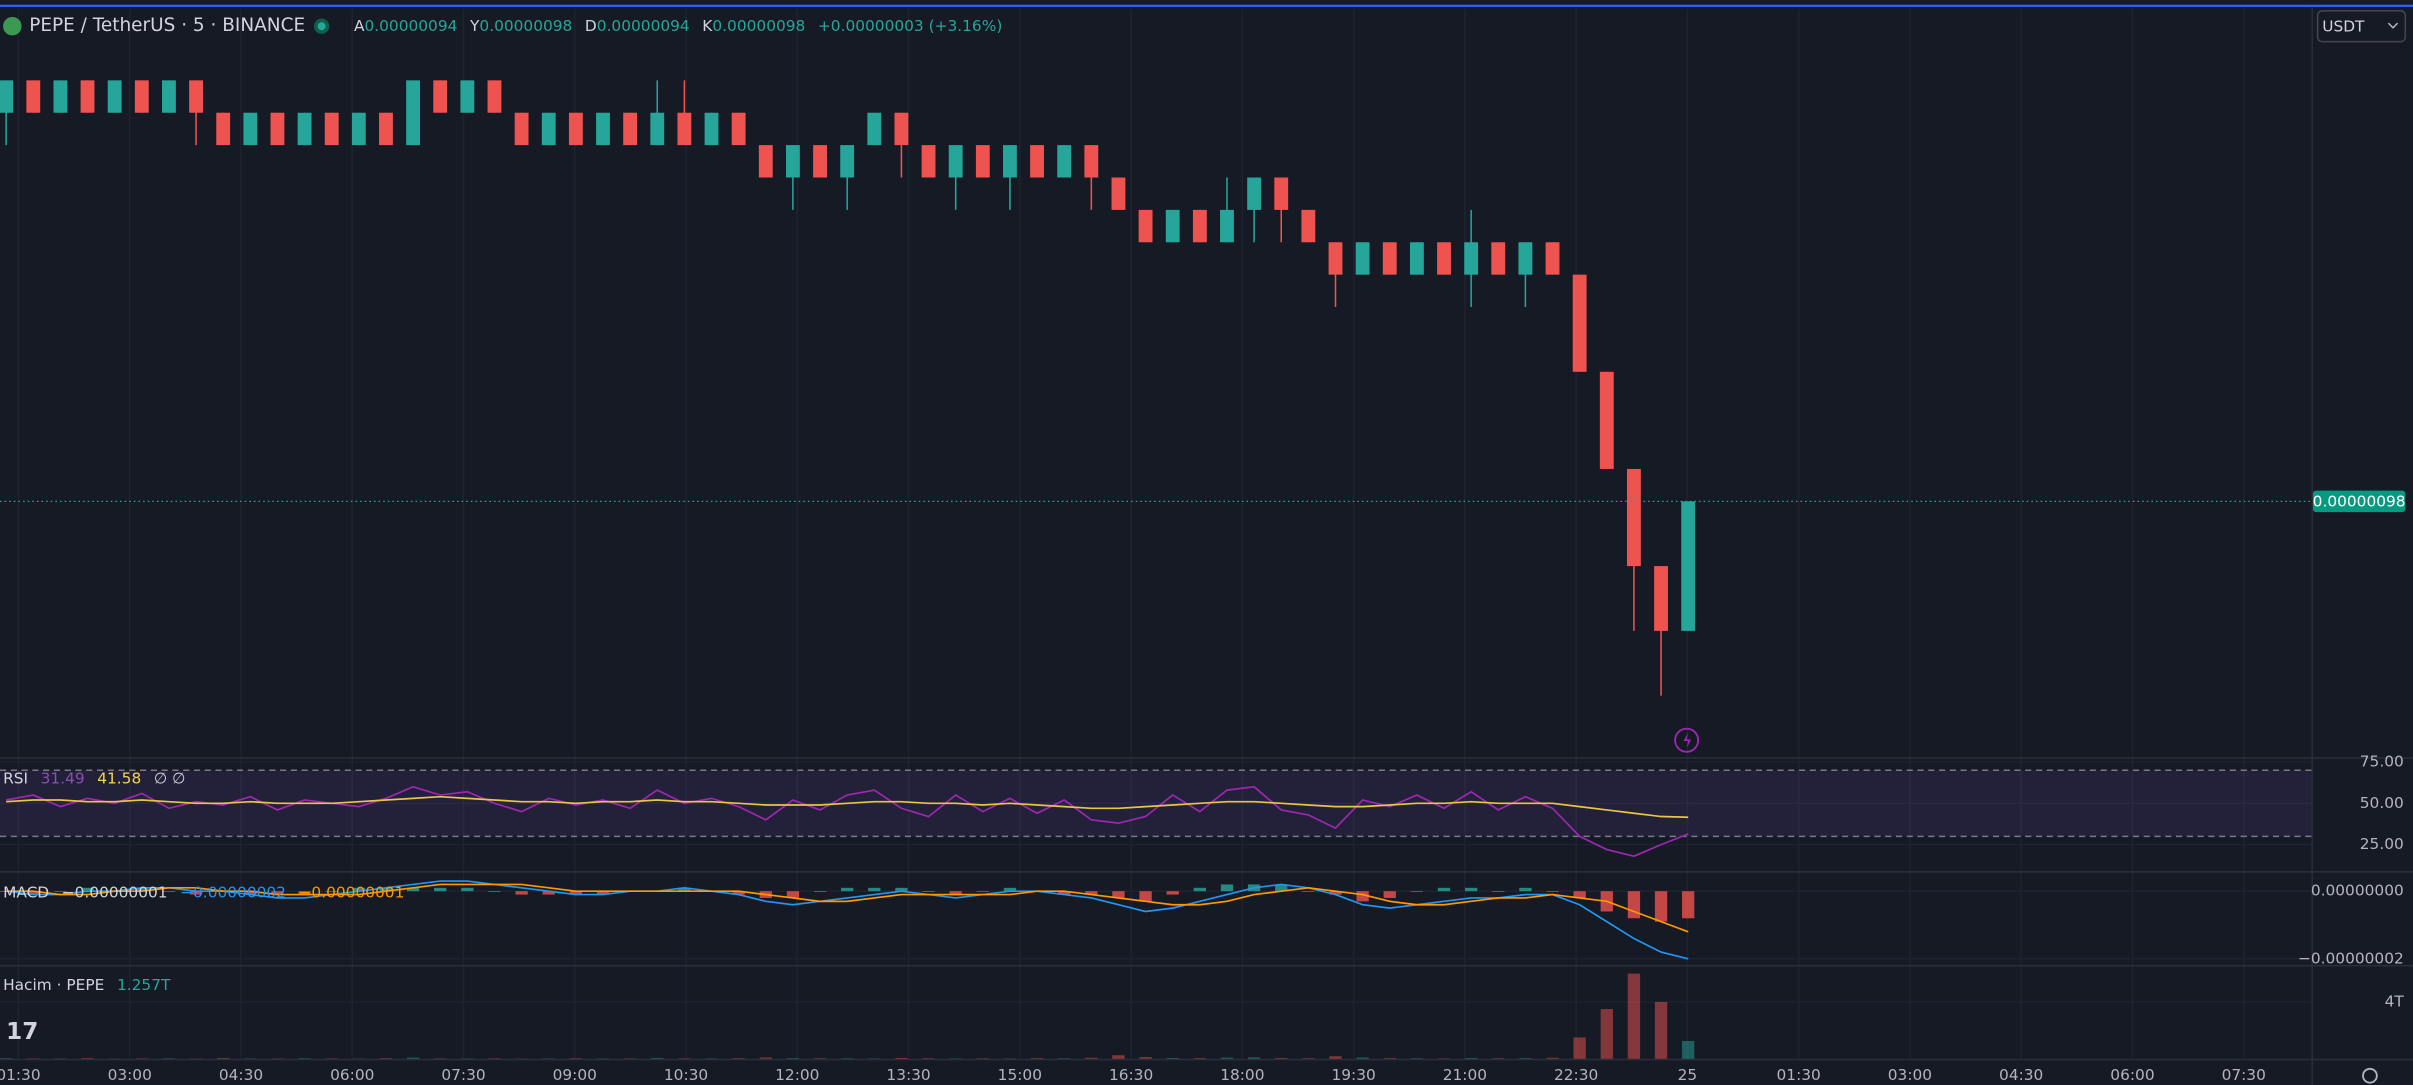 This screenshot has height=1085, width=2413. I want to click on x-tick-label: 19:30, so click(1353, 1075).